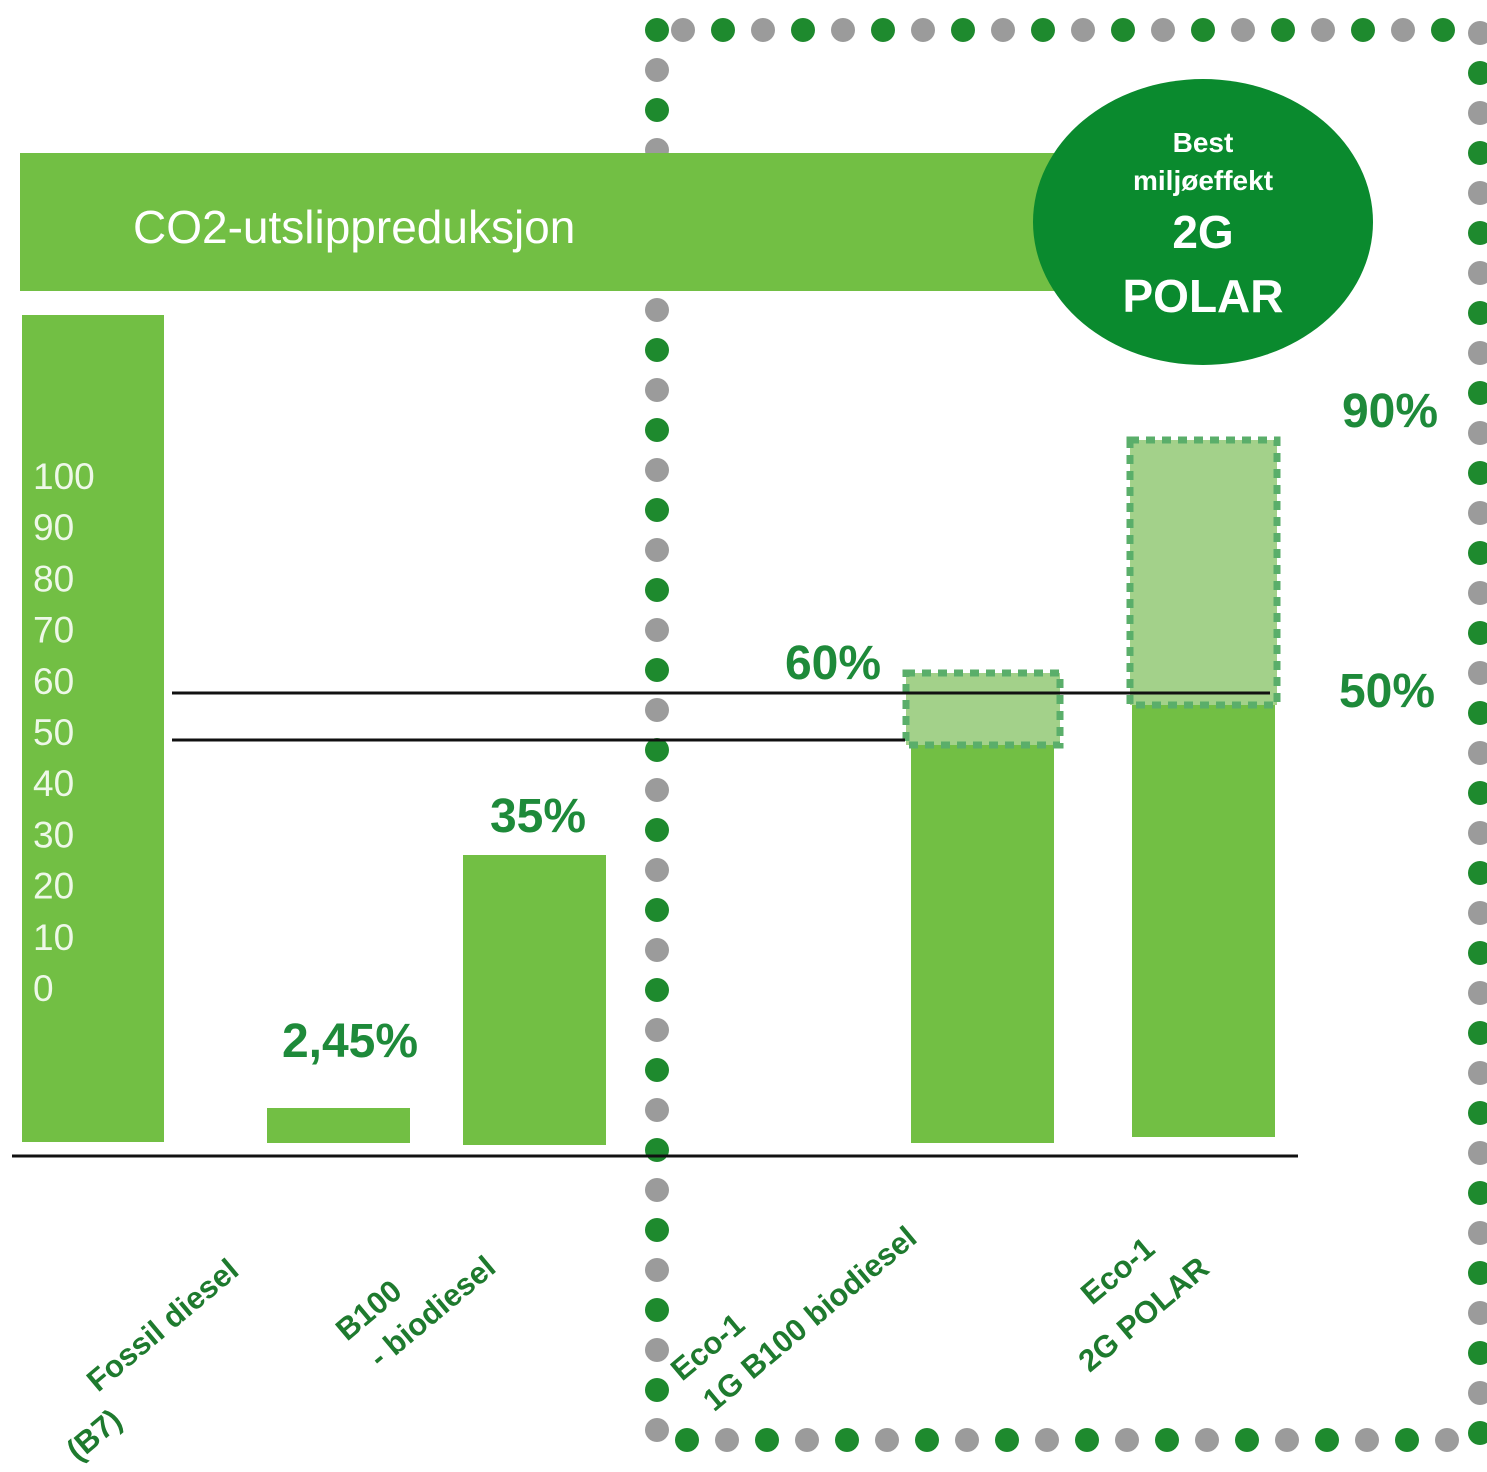 The width and height of the screenshot is (1487, 1472). I want to click on scale-label: 10, so click(53, 937).